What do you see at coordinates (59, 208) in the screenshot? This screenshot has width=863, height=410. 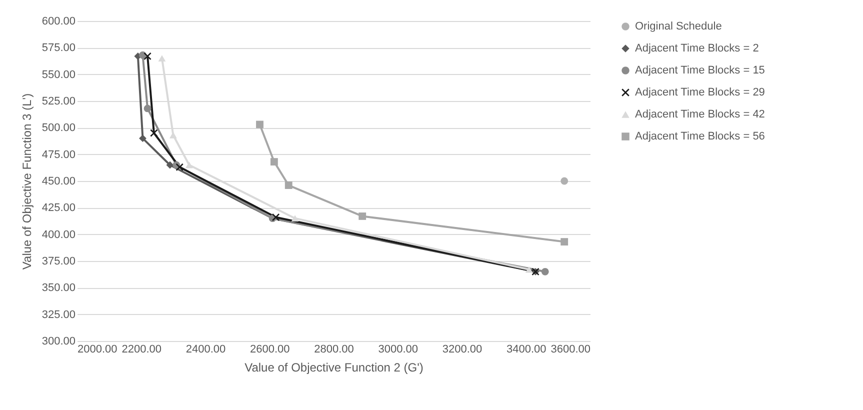 I see `y-tick-label: 425.00` at bounding box center [59, 208].